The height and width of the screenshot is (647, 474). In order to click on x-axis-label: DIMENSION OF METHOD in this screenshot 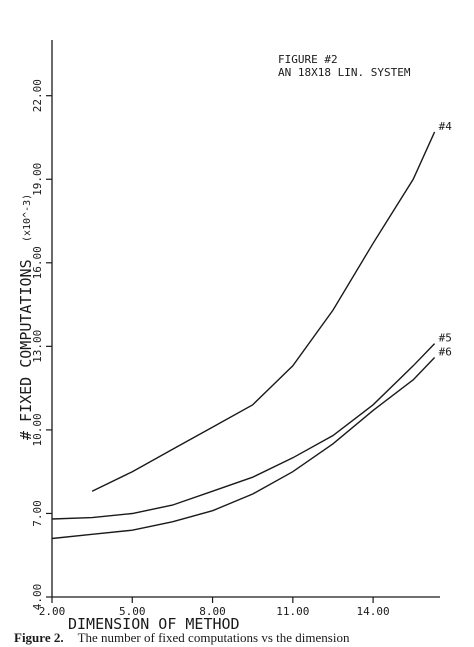, I will do `click(154, 624)`.